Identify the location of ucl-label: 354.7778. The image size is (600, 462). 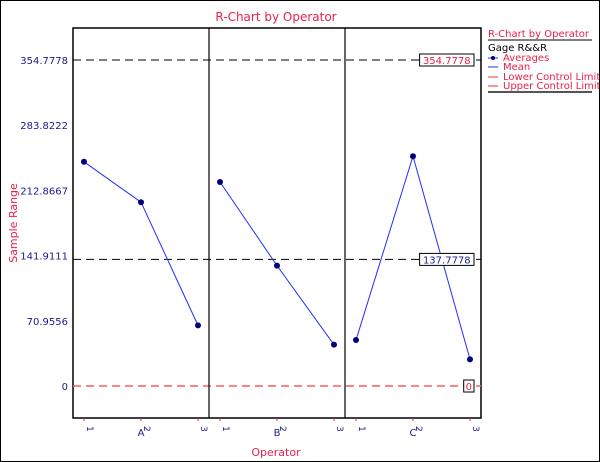
(447, 61).